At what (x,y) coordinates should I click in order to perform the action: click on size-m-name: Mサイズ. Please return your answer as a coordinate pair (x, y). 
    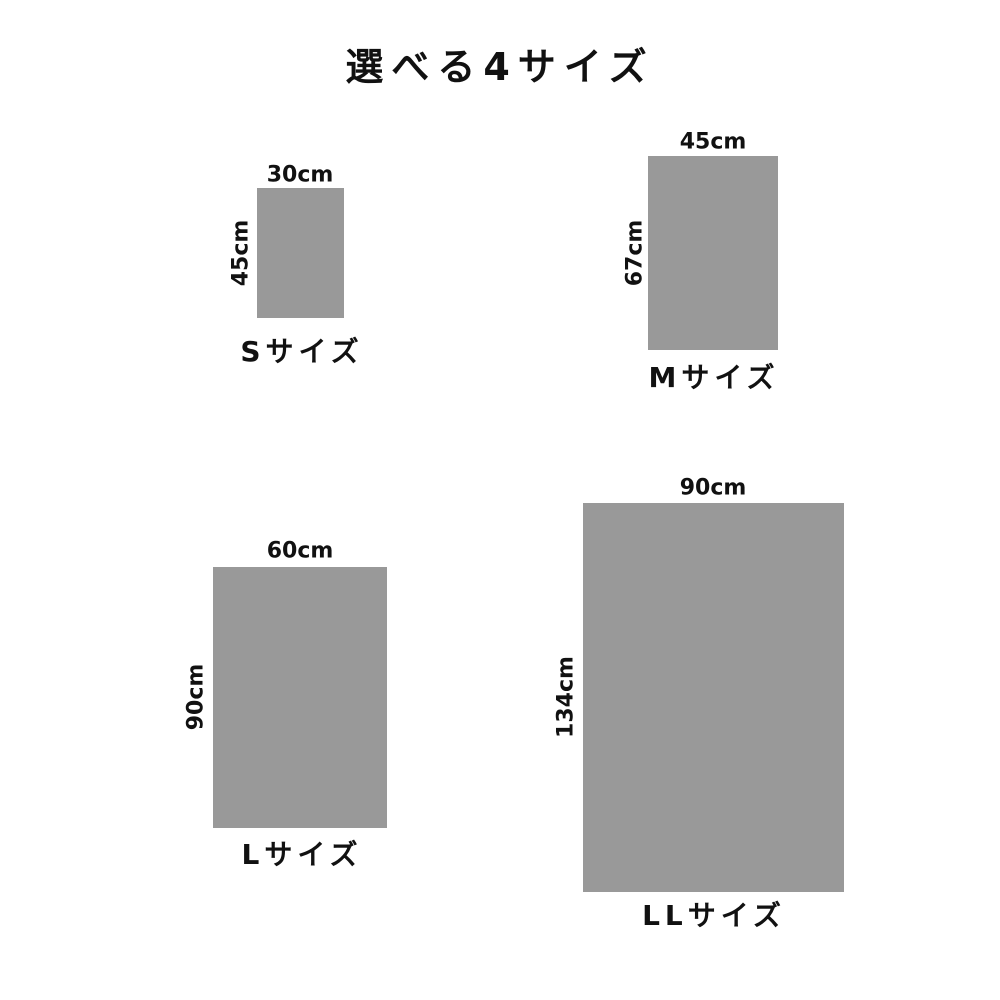
    Looking at the image, I should click on (714, 377).